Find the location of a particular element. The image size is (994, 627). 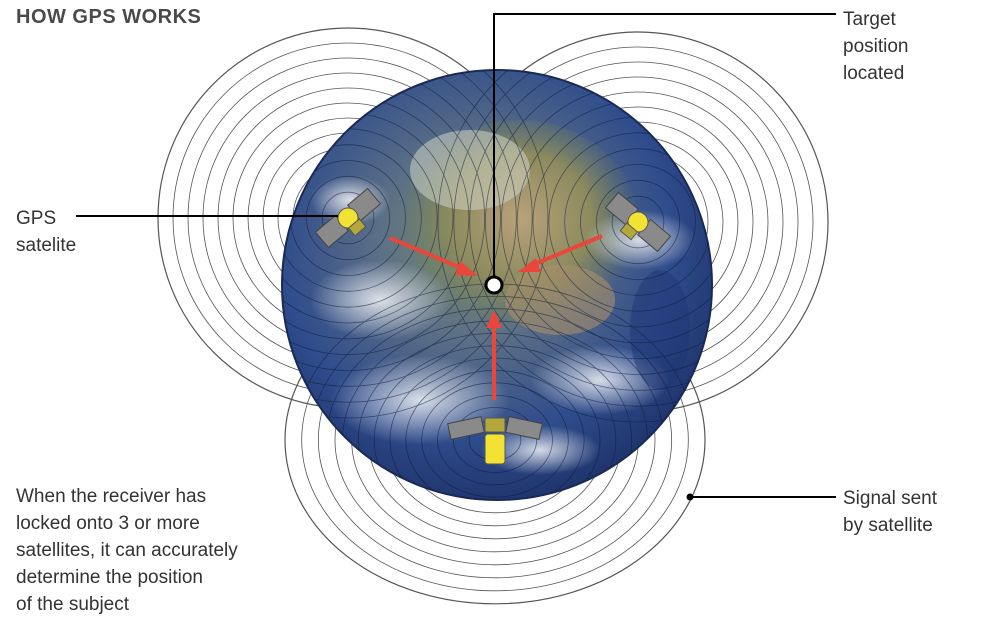

signal-label: Signal sent by satellite is located at coordinates (890, 512).